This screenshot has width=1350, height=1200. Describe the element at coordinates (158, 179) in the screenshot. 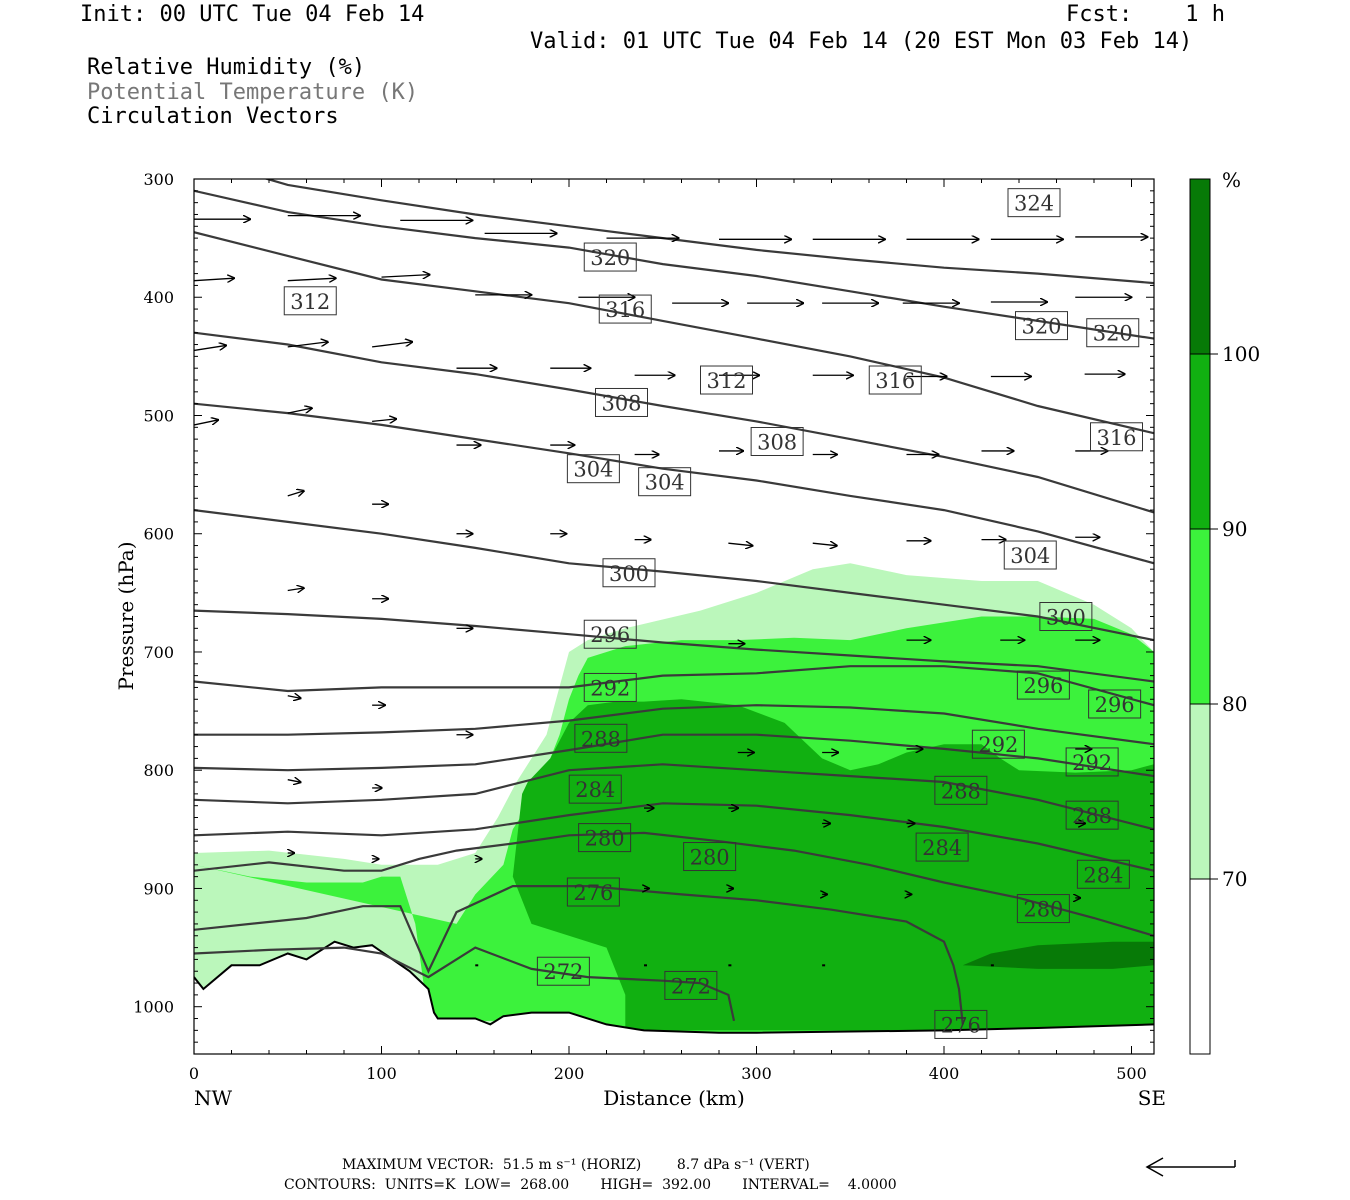

I see `y-tick-label: 300` at that location.